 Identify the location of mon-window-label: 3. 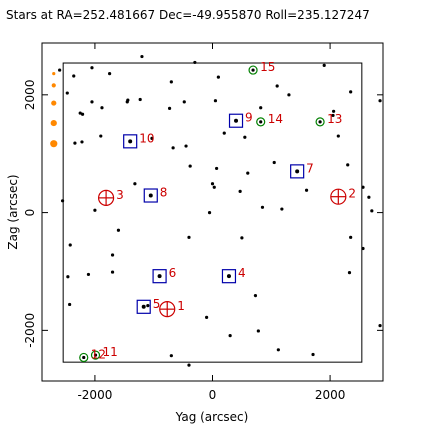
(120, 195).